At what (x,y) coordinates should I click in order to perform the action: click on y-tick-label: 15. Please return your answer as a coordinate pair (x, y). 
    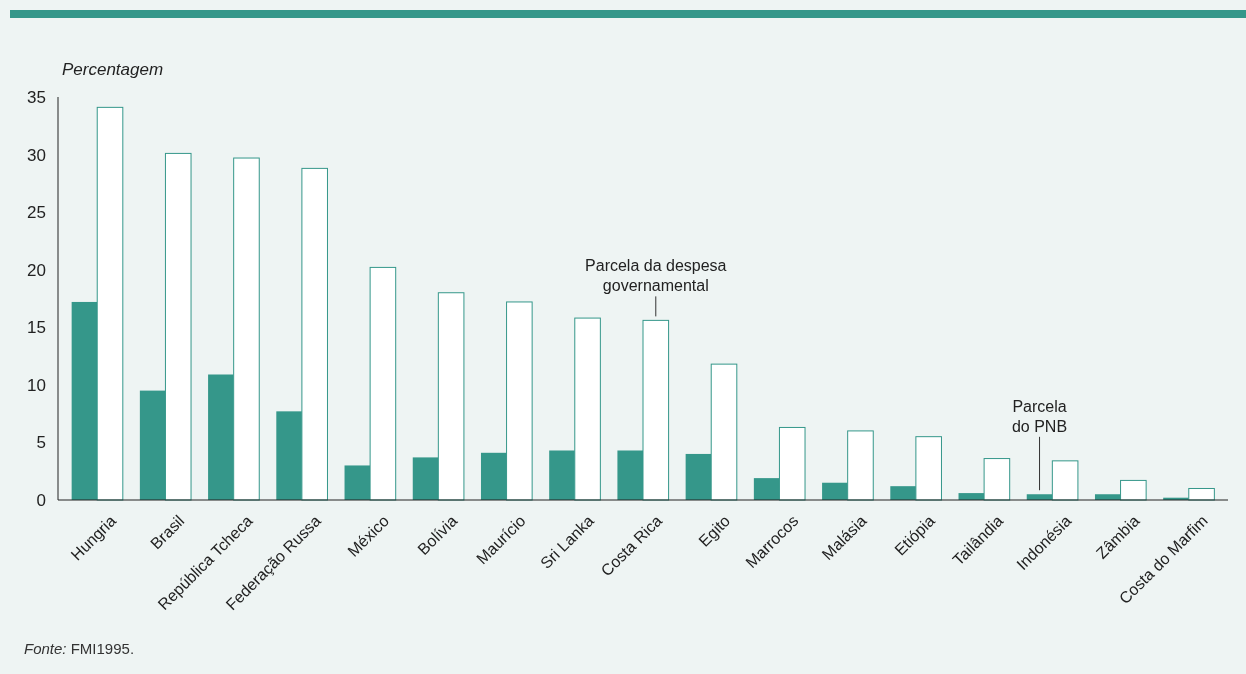
    Looking at the image, I should click on (36, 328).